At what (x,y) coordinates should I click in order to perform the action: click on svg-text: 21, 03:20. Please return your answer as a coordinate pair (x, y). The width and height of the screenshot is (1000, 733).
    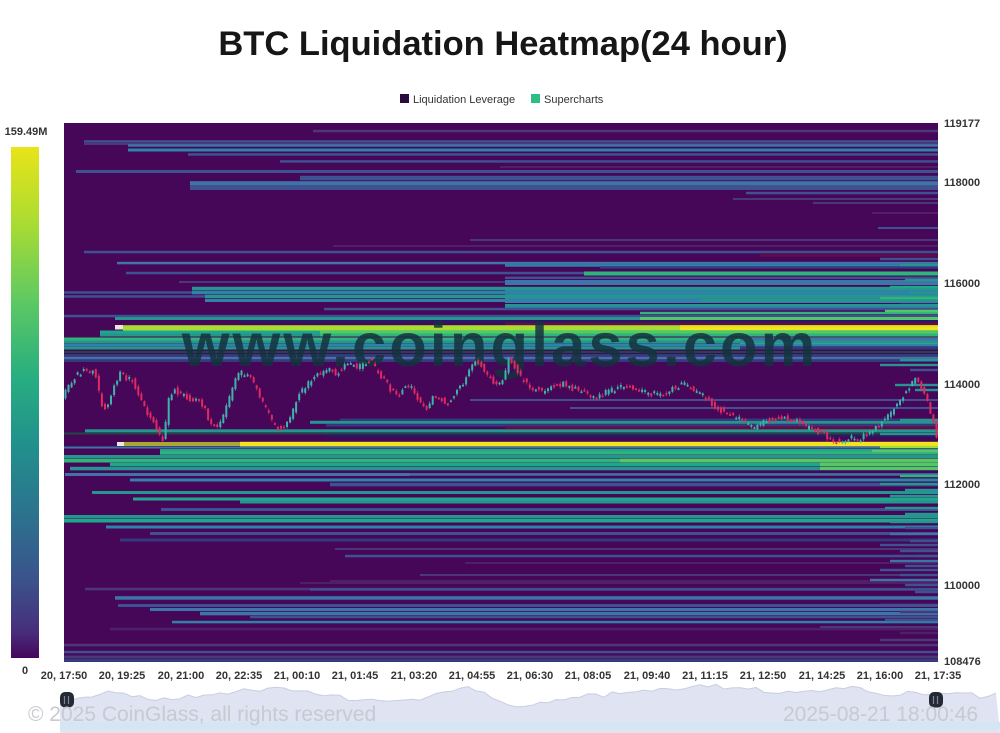
    Looking at the image, I should click on (414, 676).